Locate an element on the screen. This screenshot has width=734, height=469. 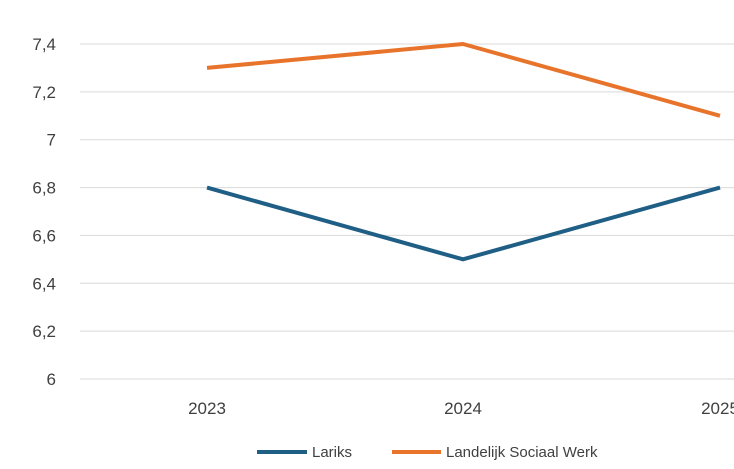
legend-label: Landelijk Sociaal Werk is located at coordinates (522, 452).